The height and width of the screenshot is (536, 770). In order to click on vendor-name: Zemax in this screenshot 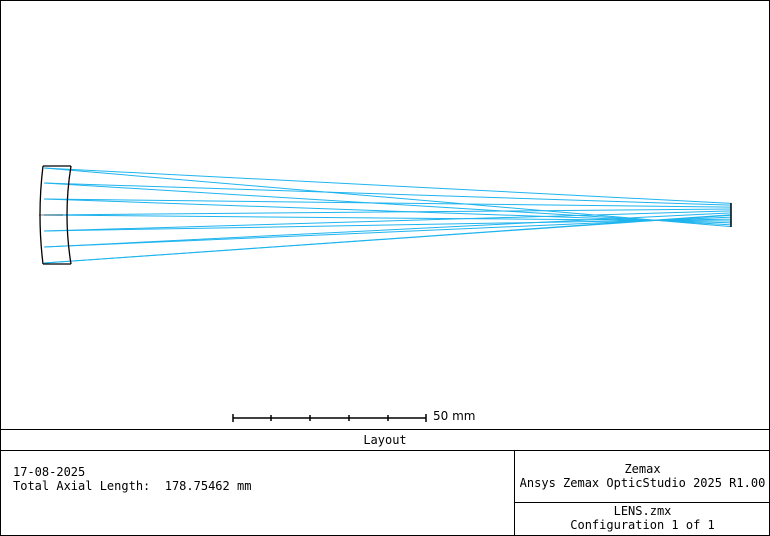, I will do `click(642, 469)`.